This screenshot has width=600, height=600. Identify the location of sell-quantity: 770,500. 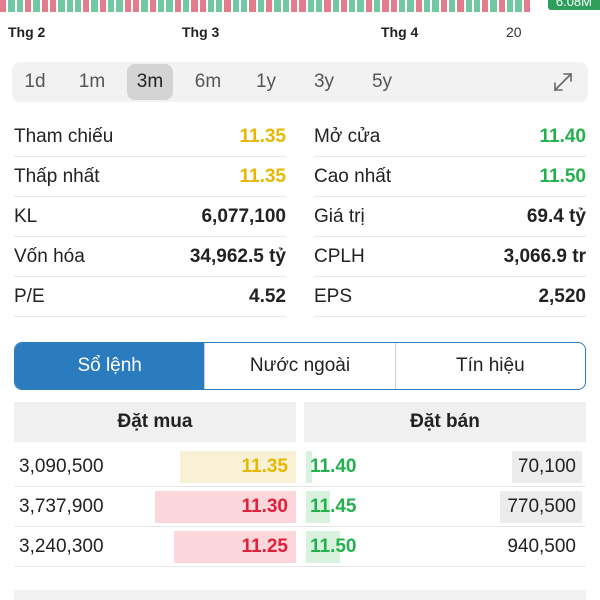
(541, 506).